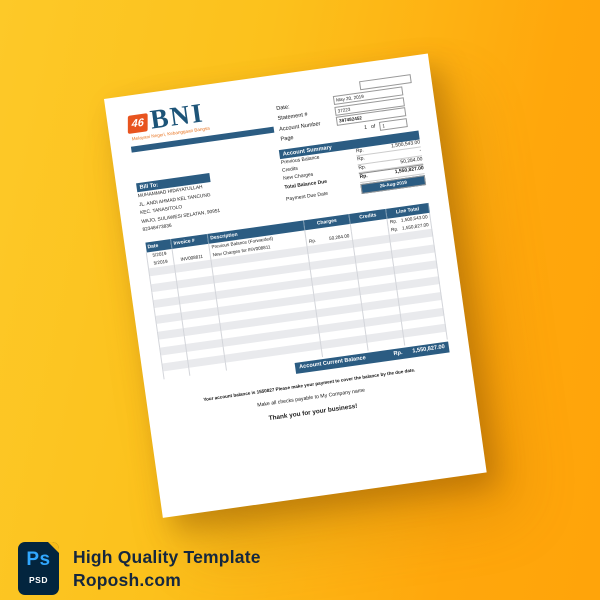  What do you see at coordinates (393, 124) in the screenshot?
I see `page-total: 1` at bounding box center [393, 124].